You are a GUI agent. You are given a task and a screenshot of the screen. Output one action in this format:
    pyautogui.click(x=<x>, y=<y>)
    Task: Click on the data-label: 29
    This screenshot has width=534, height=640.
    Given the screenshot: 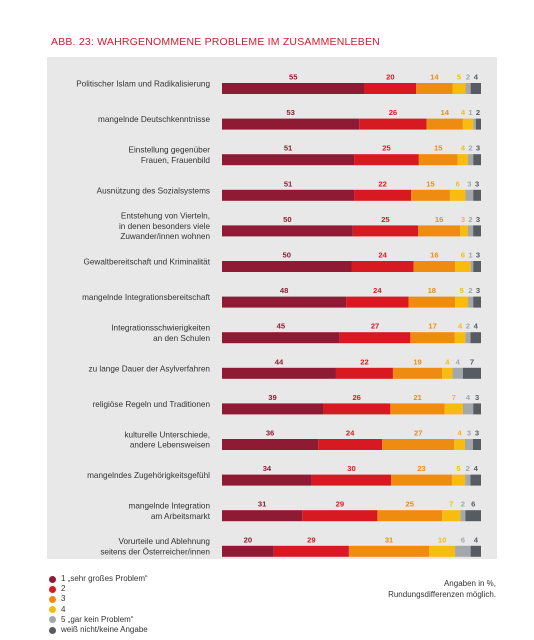 What is the action you would take?
    pyautogui.click(x=340, y=504)
    